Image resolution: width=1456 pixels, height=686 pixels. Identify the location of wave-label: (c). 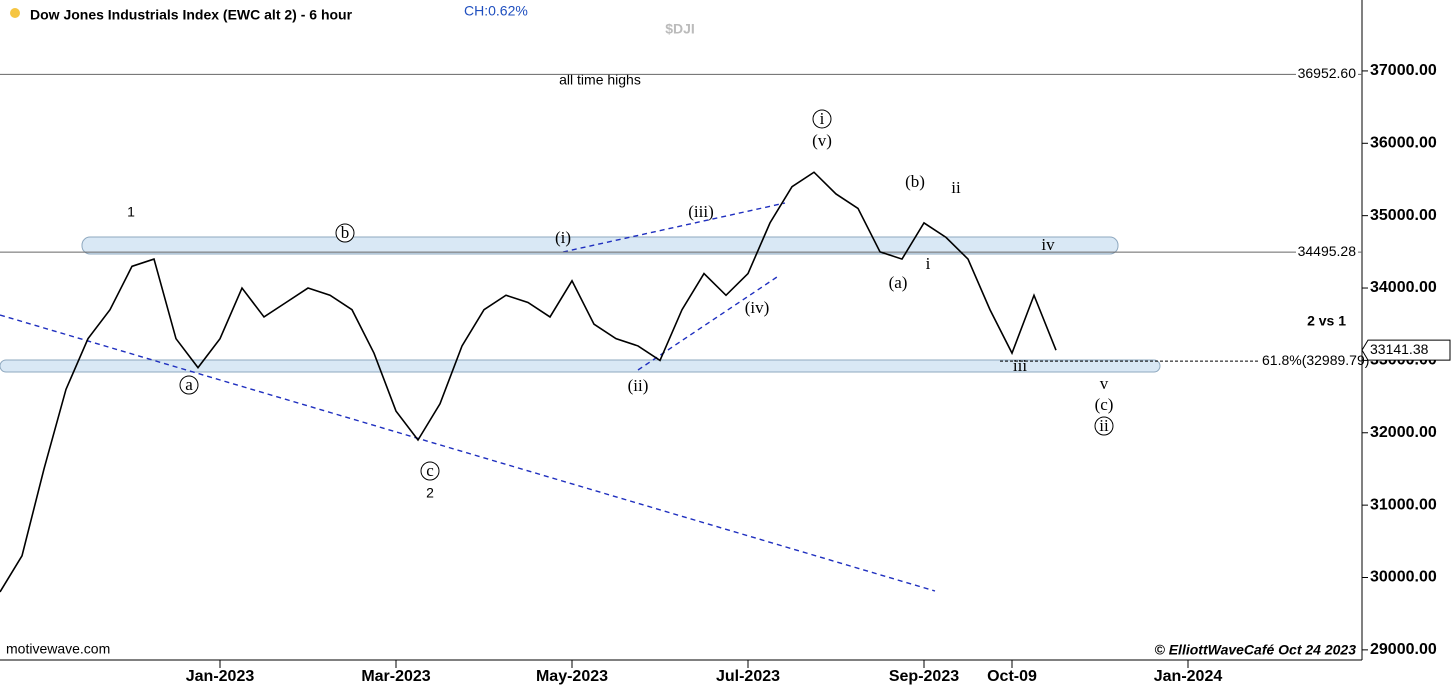
(1104, 404).